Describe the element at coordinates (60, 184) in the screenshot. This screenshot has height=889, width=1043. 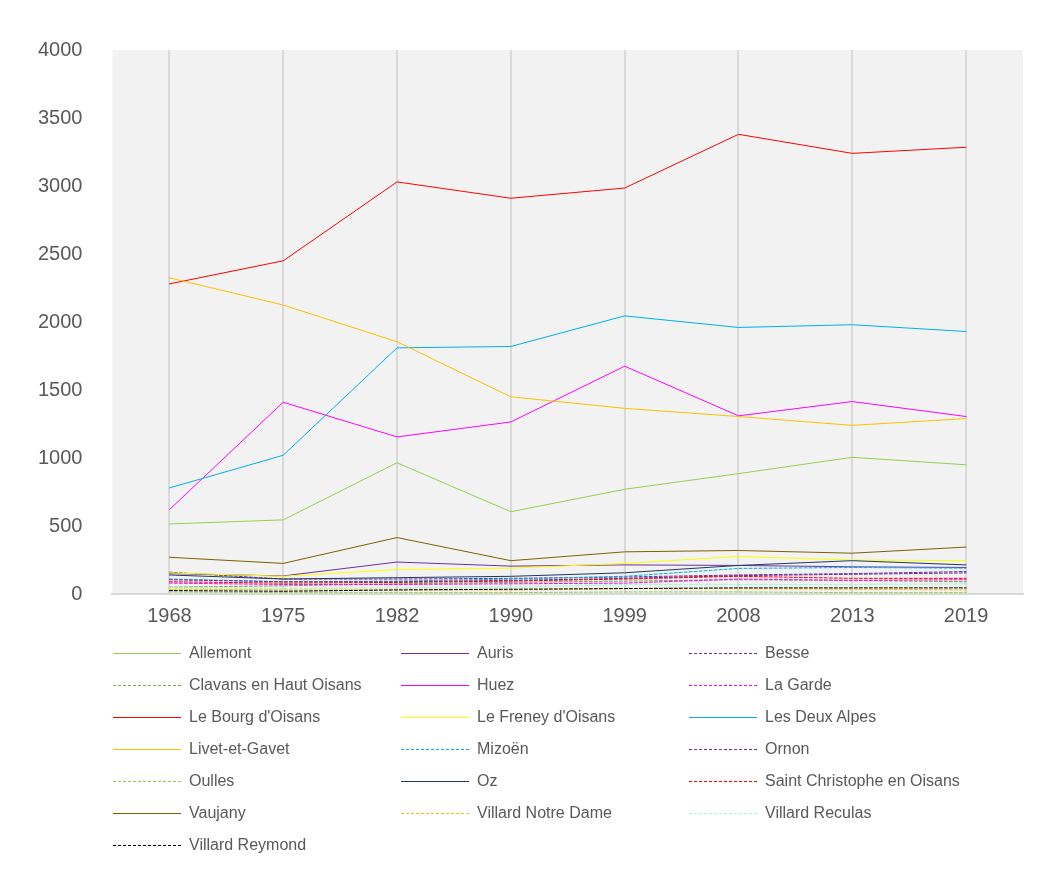
I see `y-tick-label: 3000` at that location.